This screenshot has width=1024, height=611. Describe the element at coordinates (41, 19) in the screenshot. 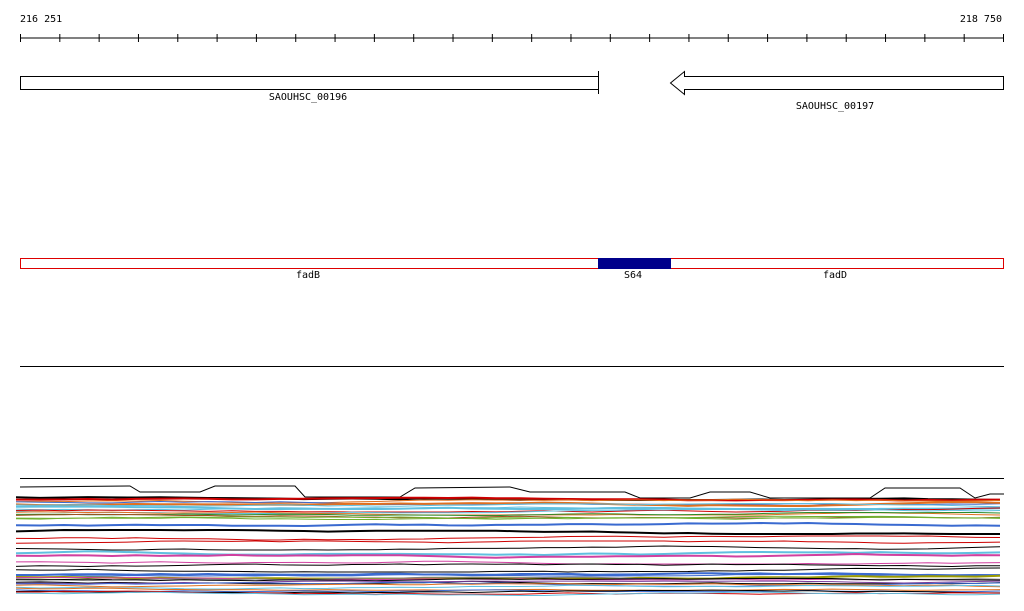

I see `ruler-start: 216 251` at that location.